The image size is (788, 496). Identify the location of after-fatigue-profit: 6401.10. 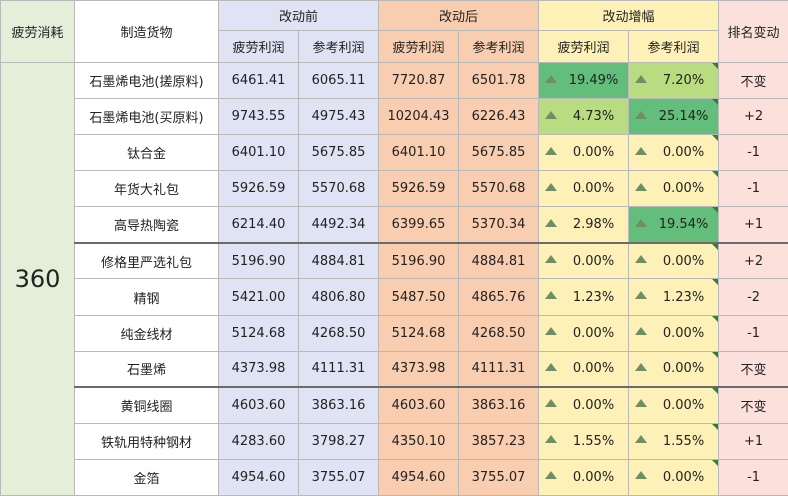
(419, 153).